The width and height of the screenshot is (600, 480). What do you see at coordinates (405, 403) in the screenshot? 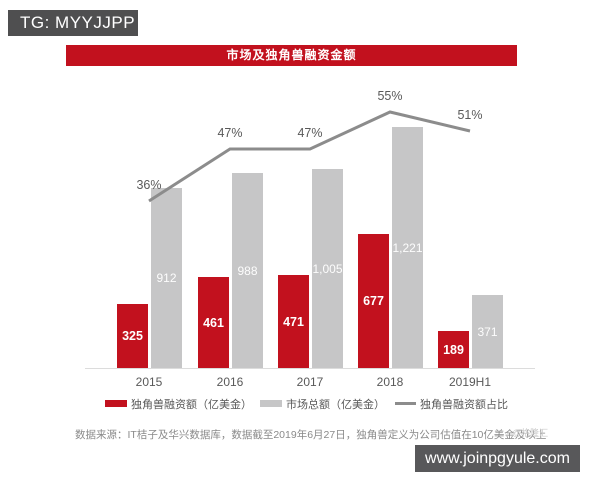
I see `legend-line-swatch` at bounding box center [405, 403].